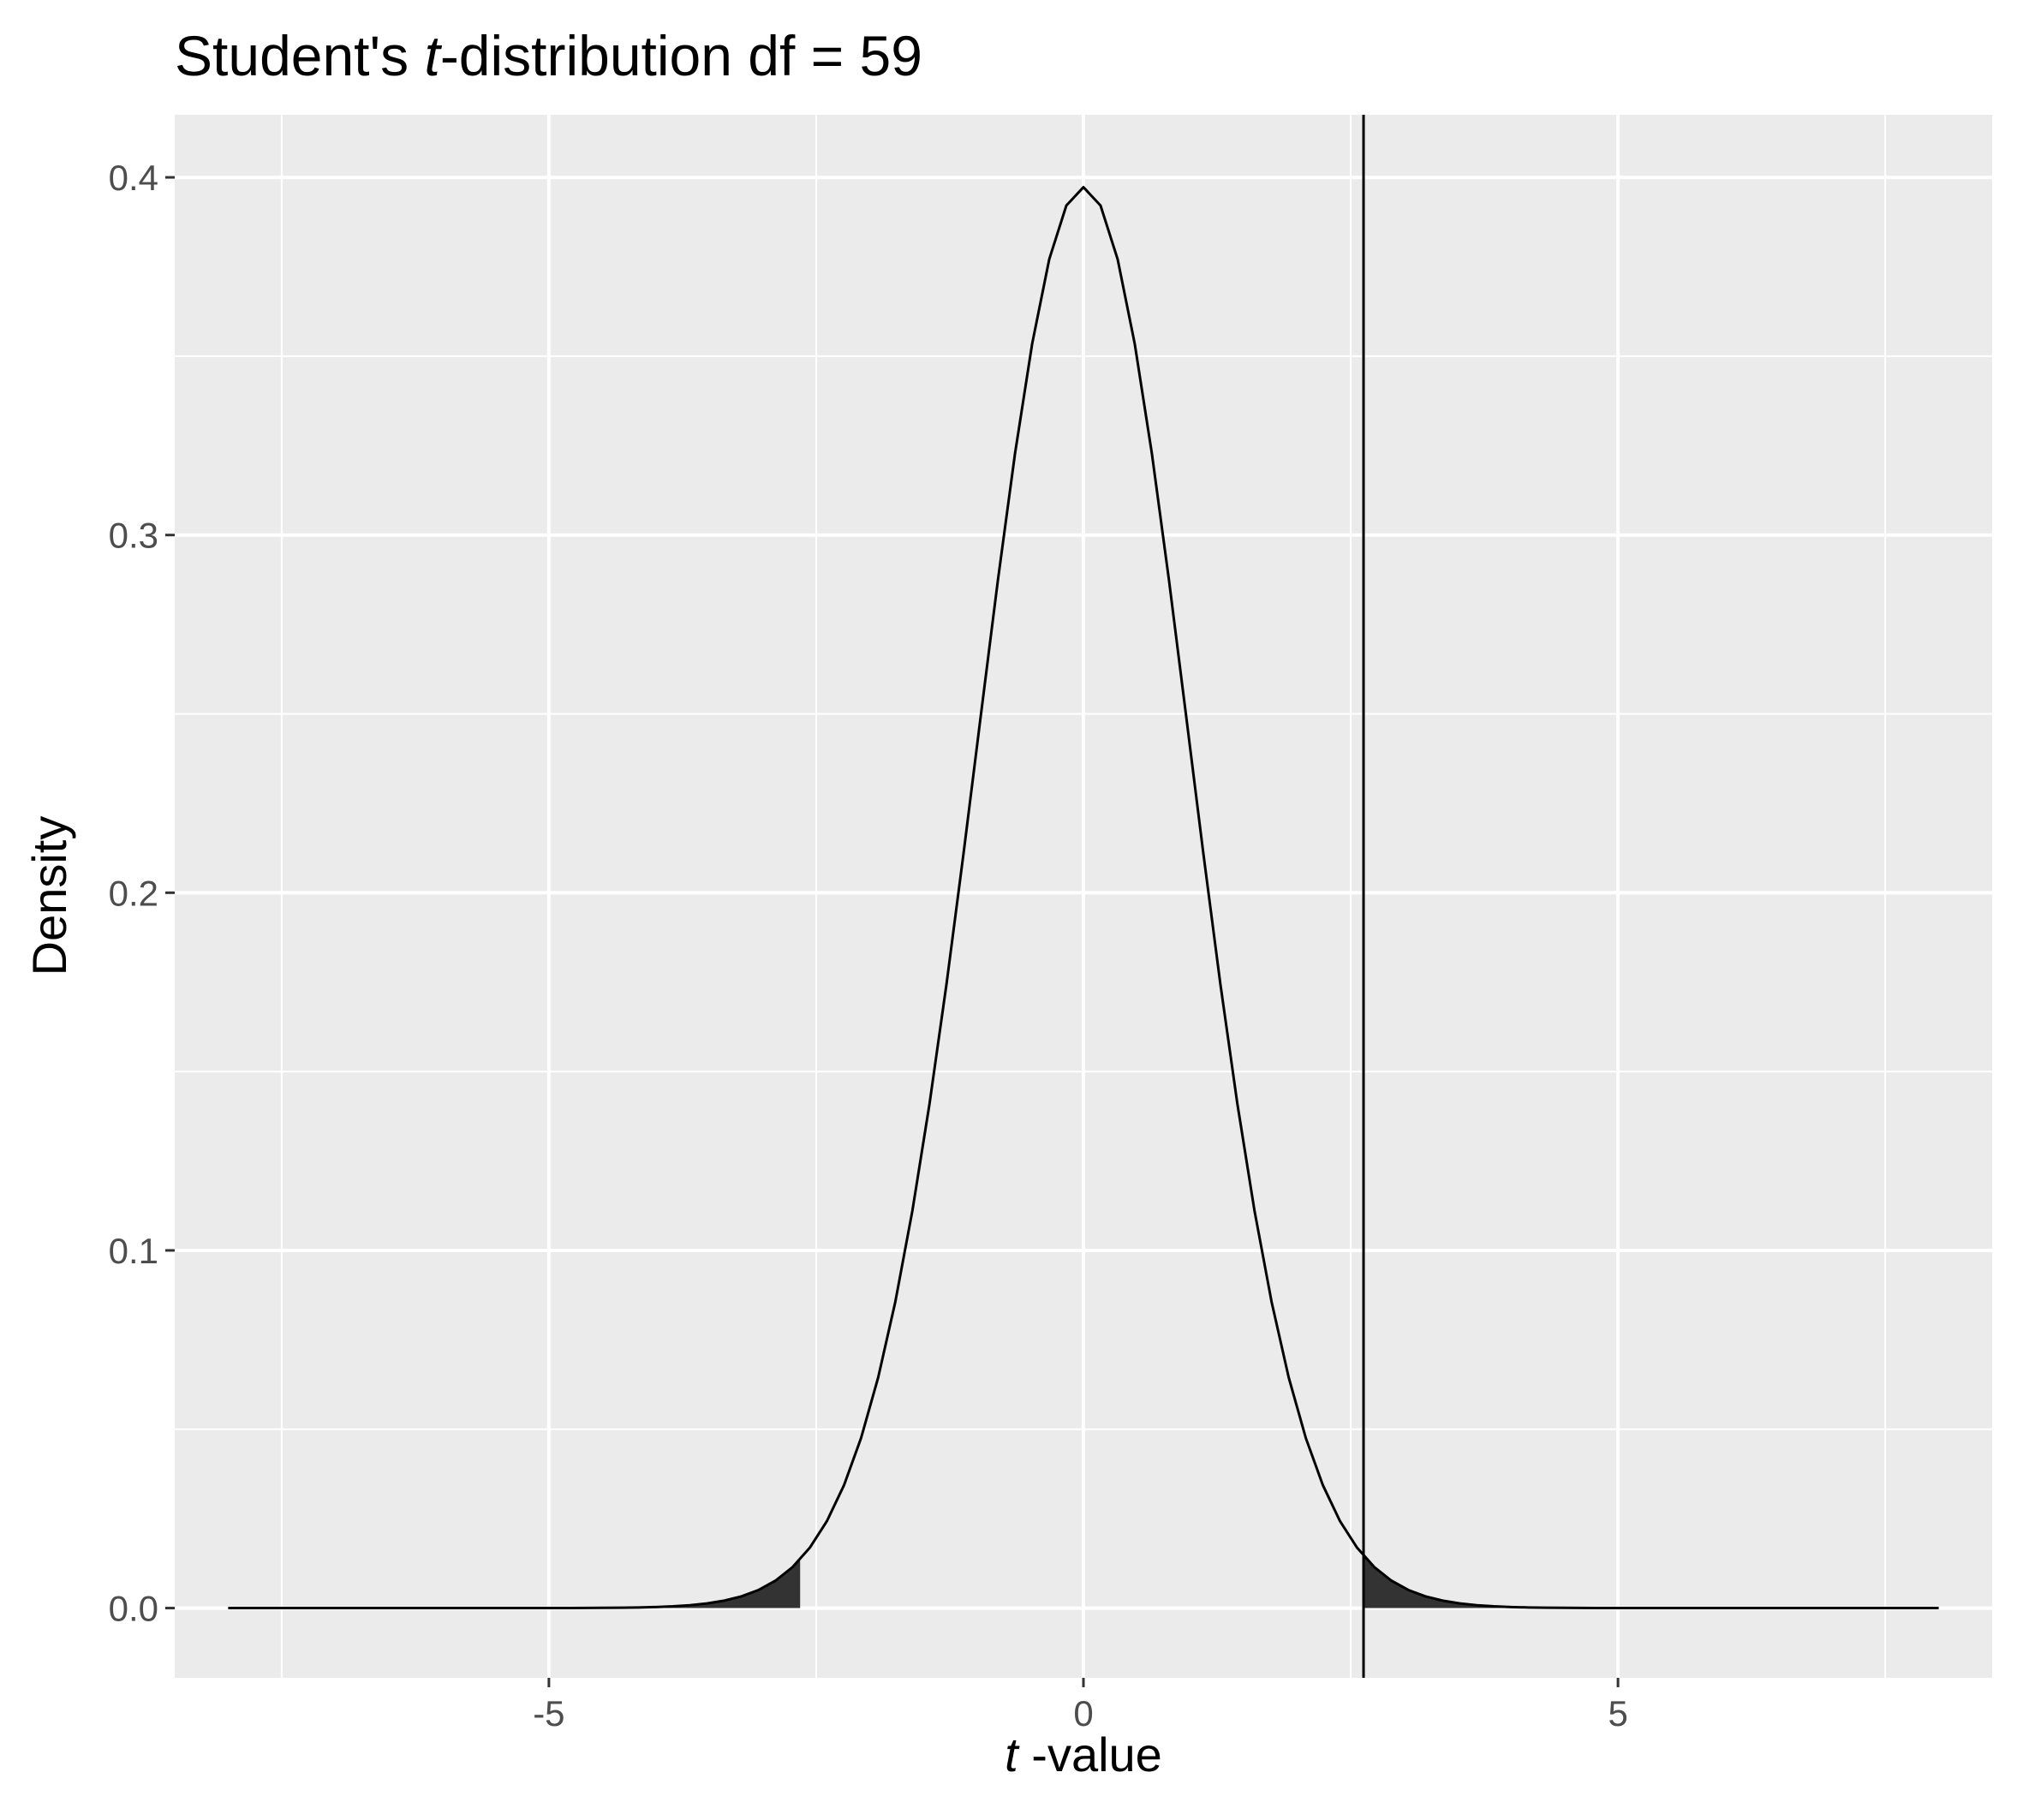 The height and width of the screenshot is (1820, 2023). I want to click on x-axis-title: t -value, so click(1083, 1754).